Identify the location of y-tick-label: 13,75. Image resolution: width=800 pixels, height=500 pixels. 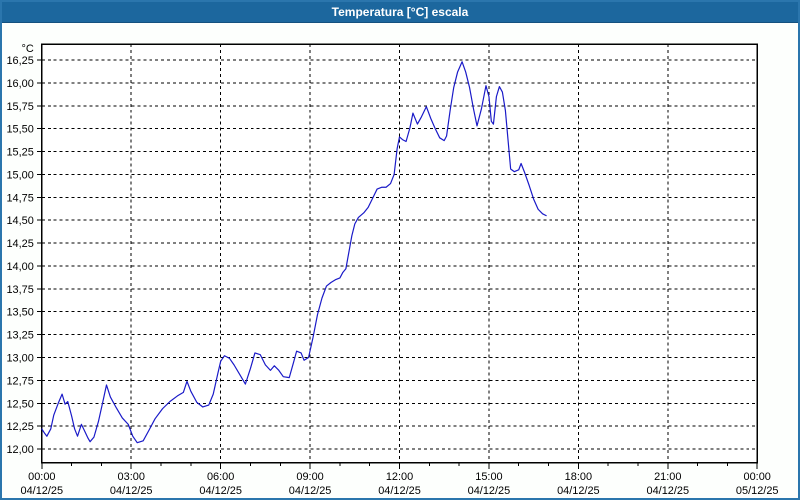
(19, 290).